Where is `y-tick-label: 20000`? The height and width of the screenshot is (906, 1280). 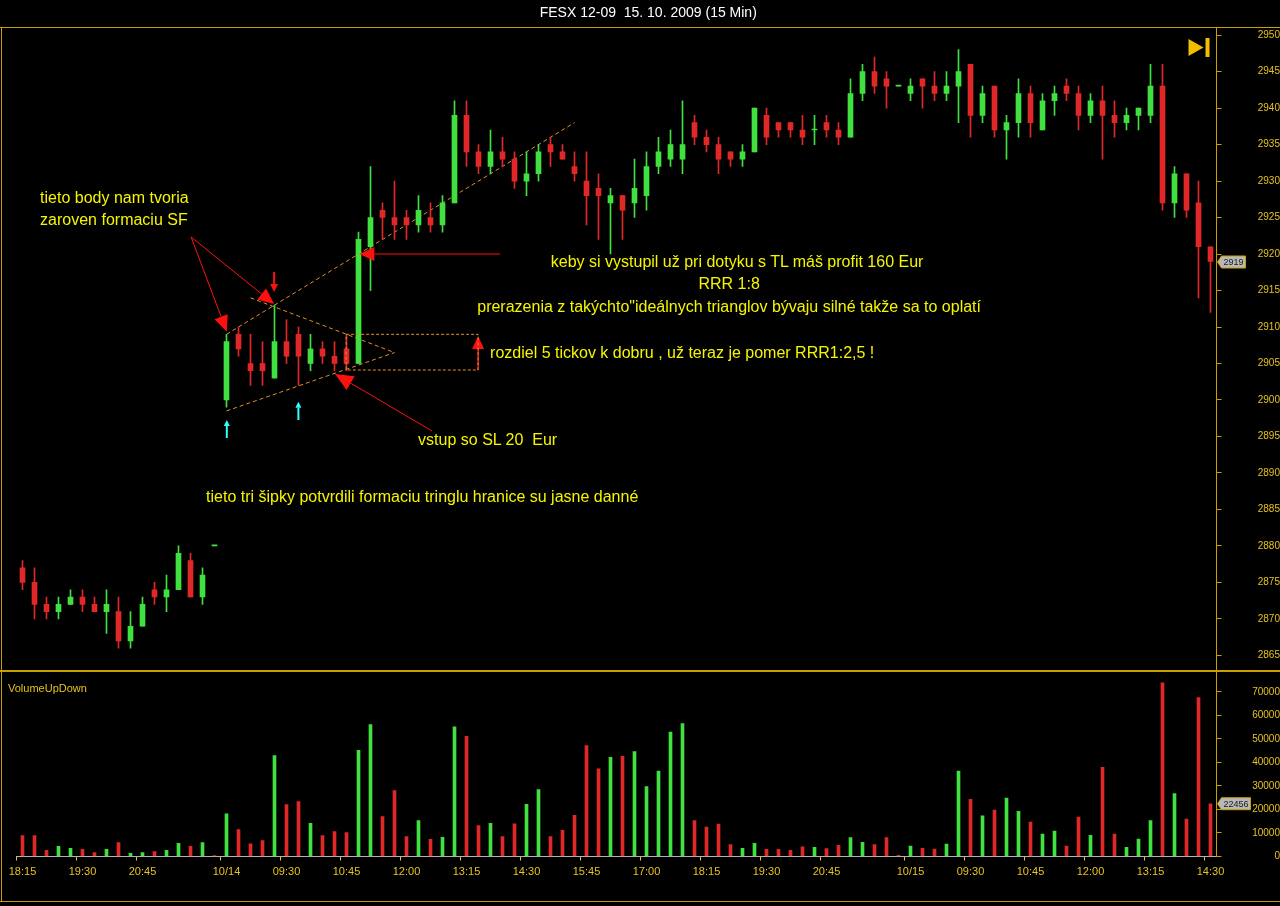 y-tick-label: 20000 is located at coordinates (1266, 809).